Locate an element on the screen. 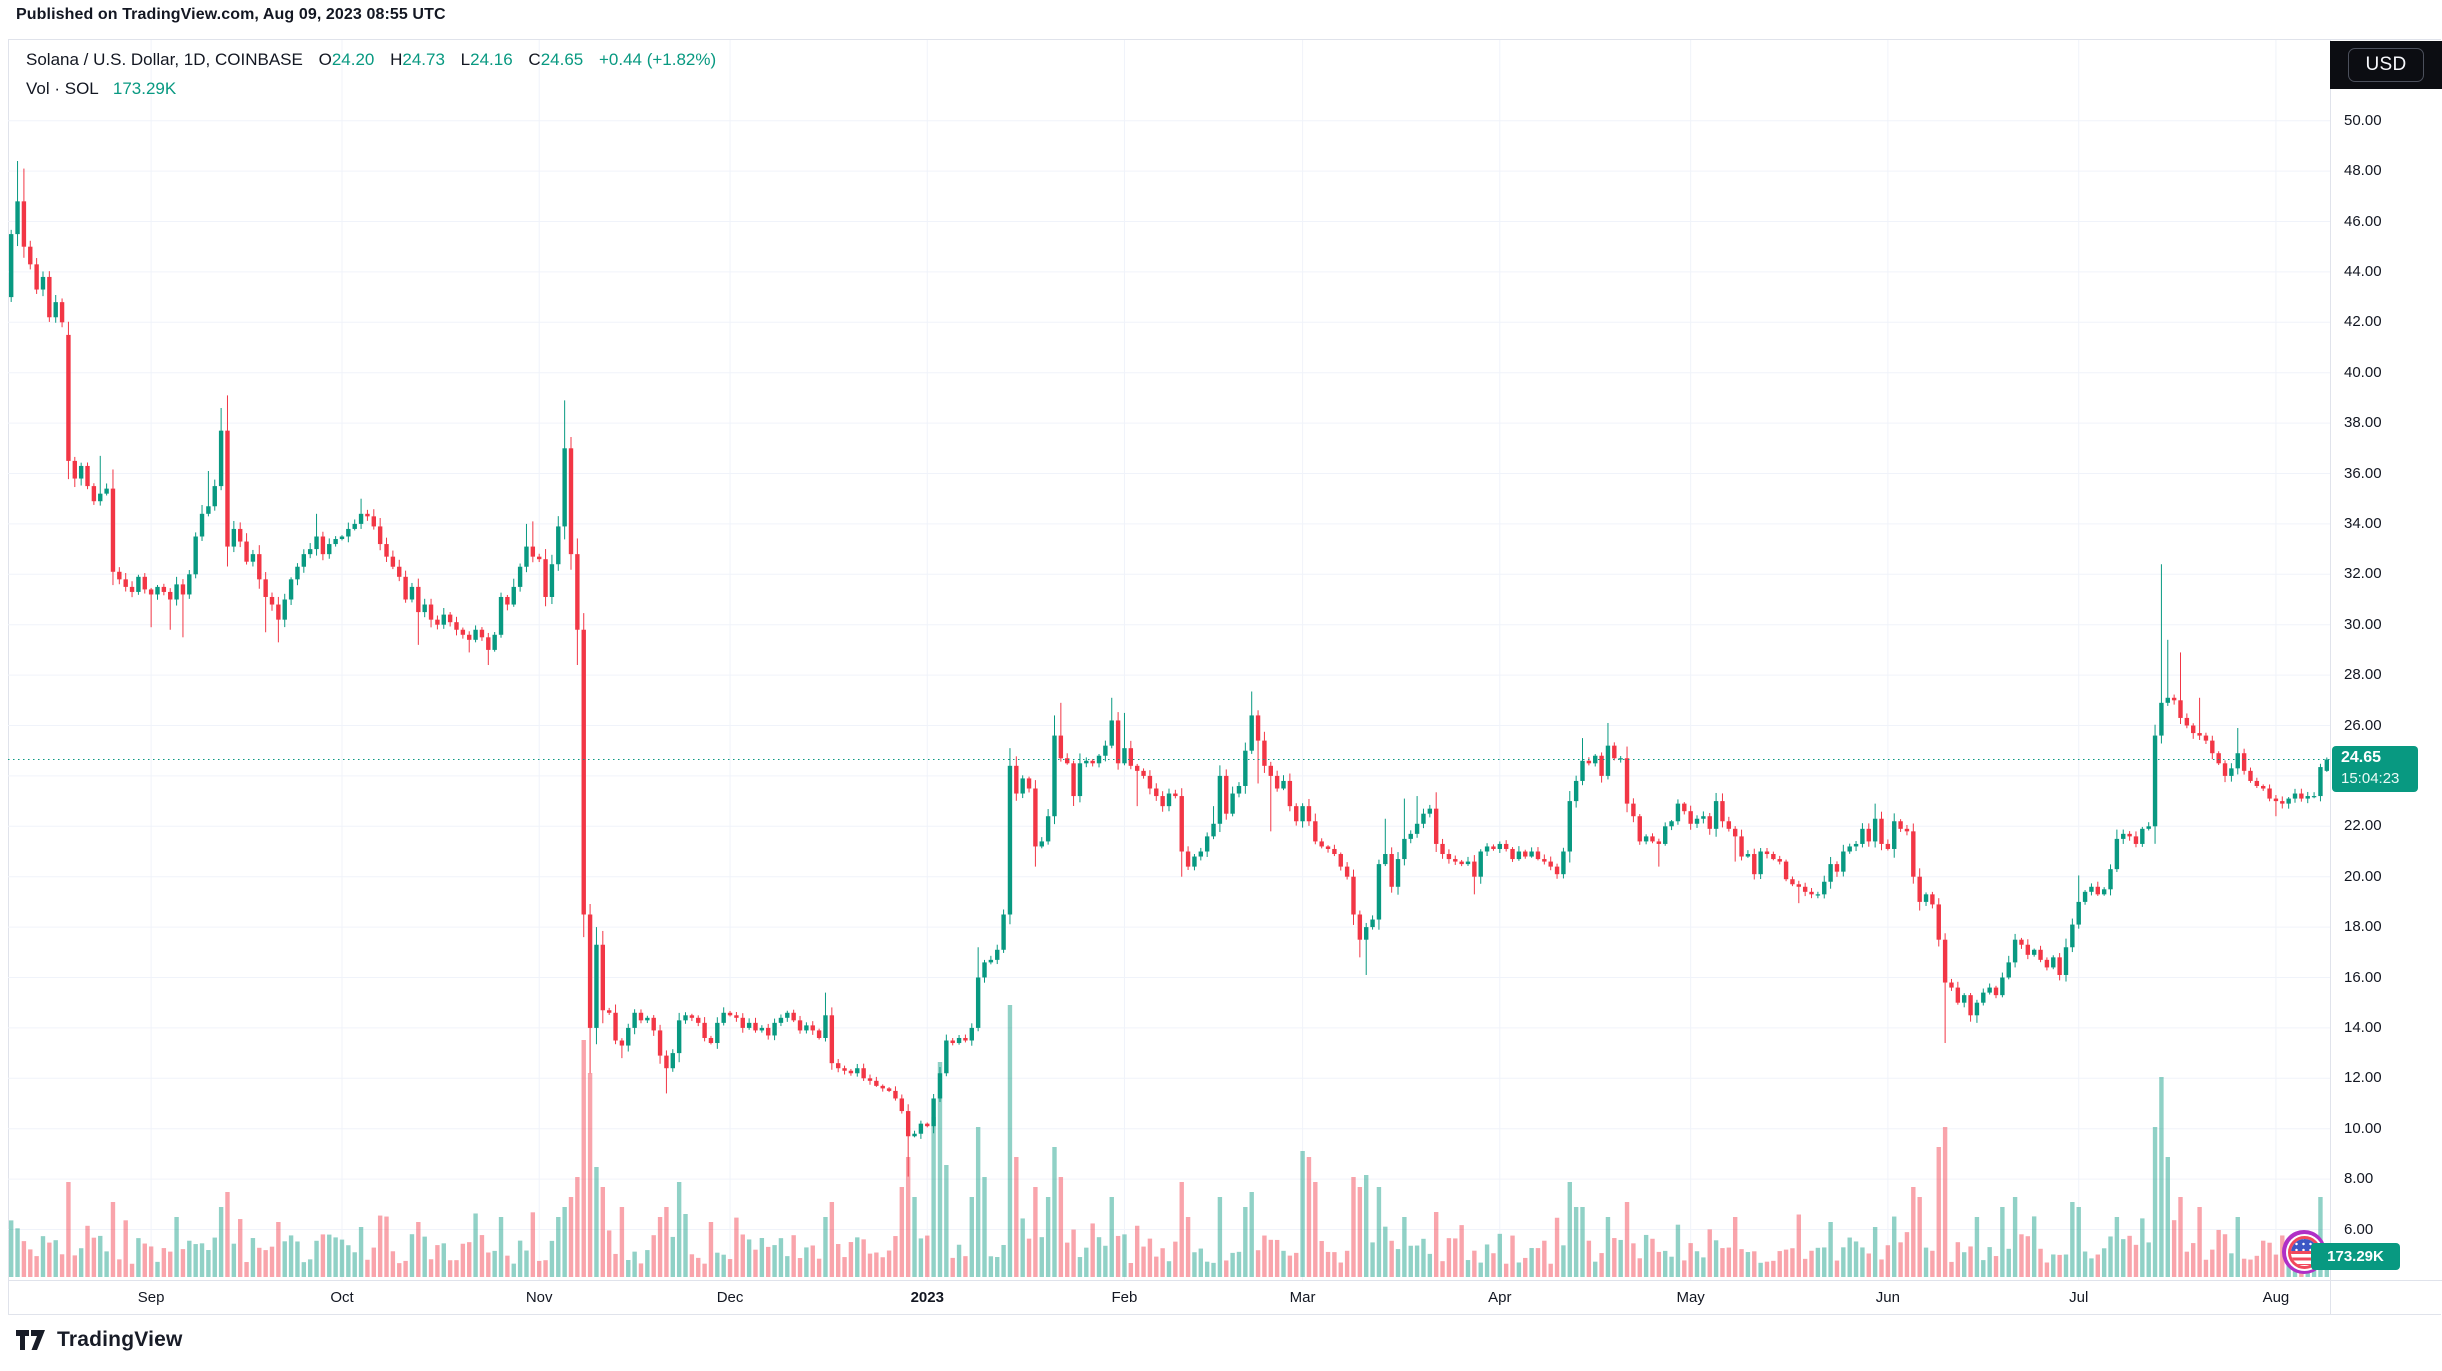 The width and height of the screenshot is (2442, 1371). volume-legend: Vol · SOL 173.29K is located at coordinates (101, 89).